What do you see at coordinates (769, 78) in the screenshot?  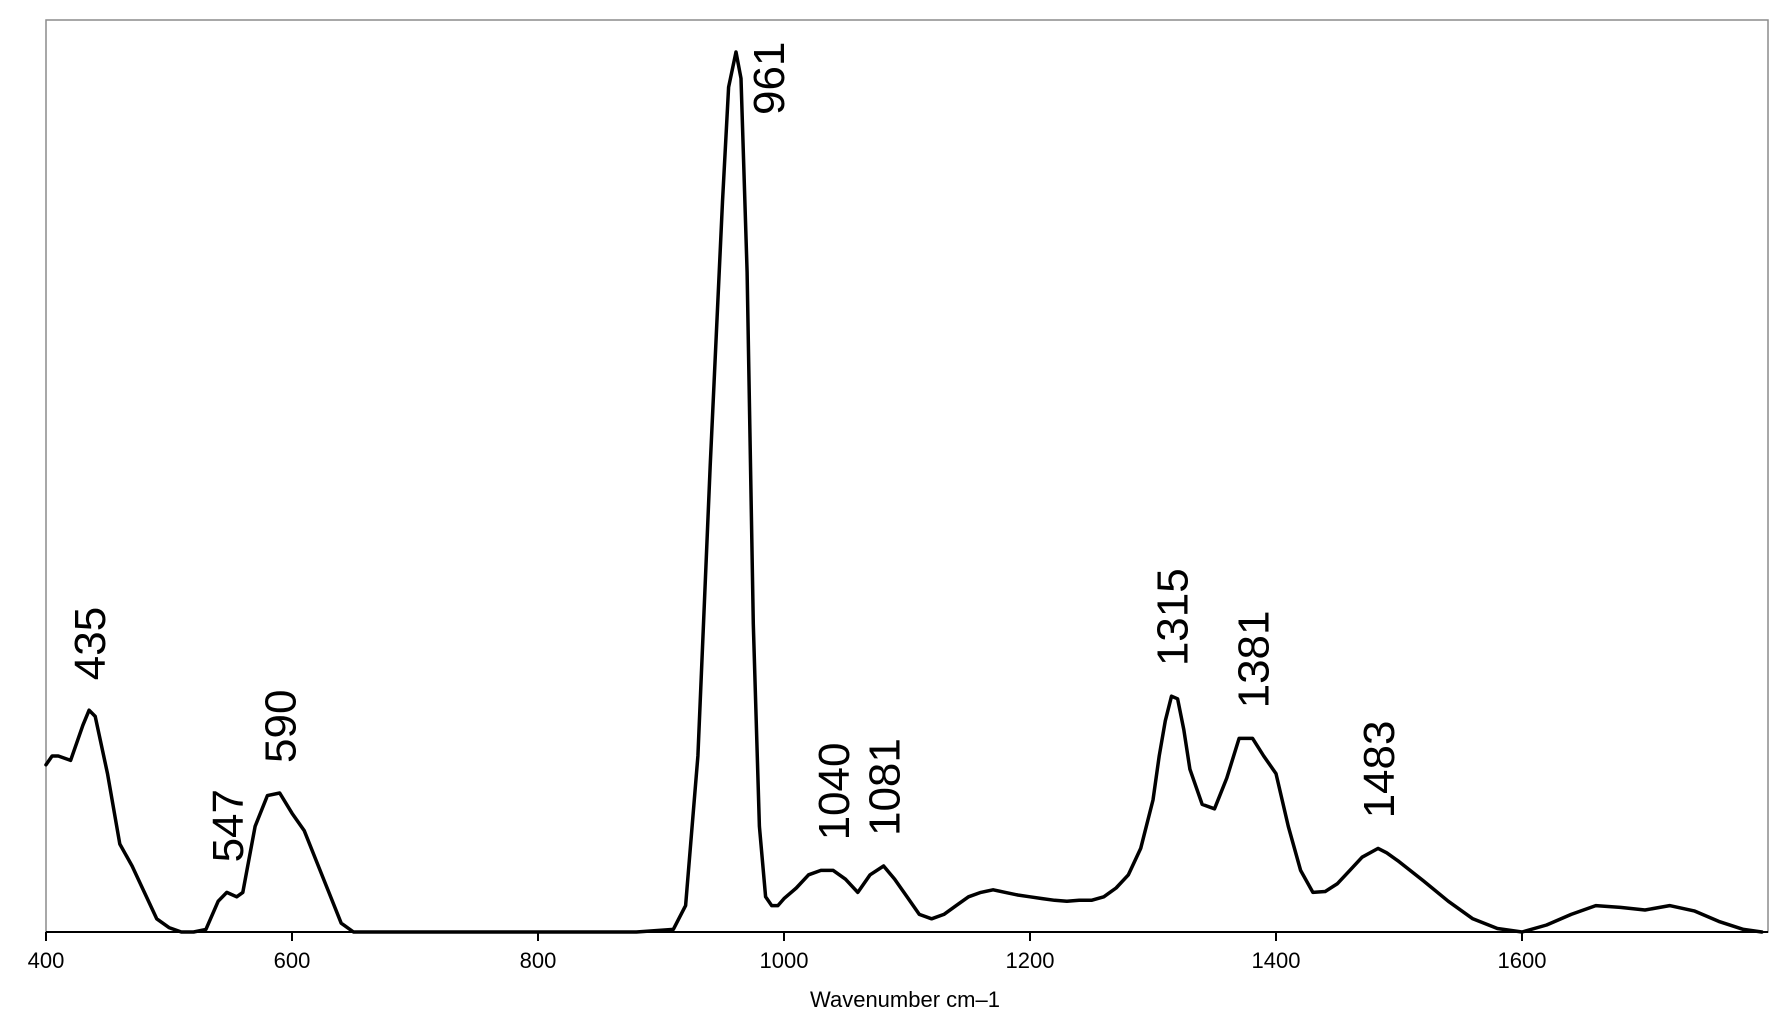 I see `peak-label-961: 961` at bounding box center [769, 78].